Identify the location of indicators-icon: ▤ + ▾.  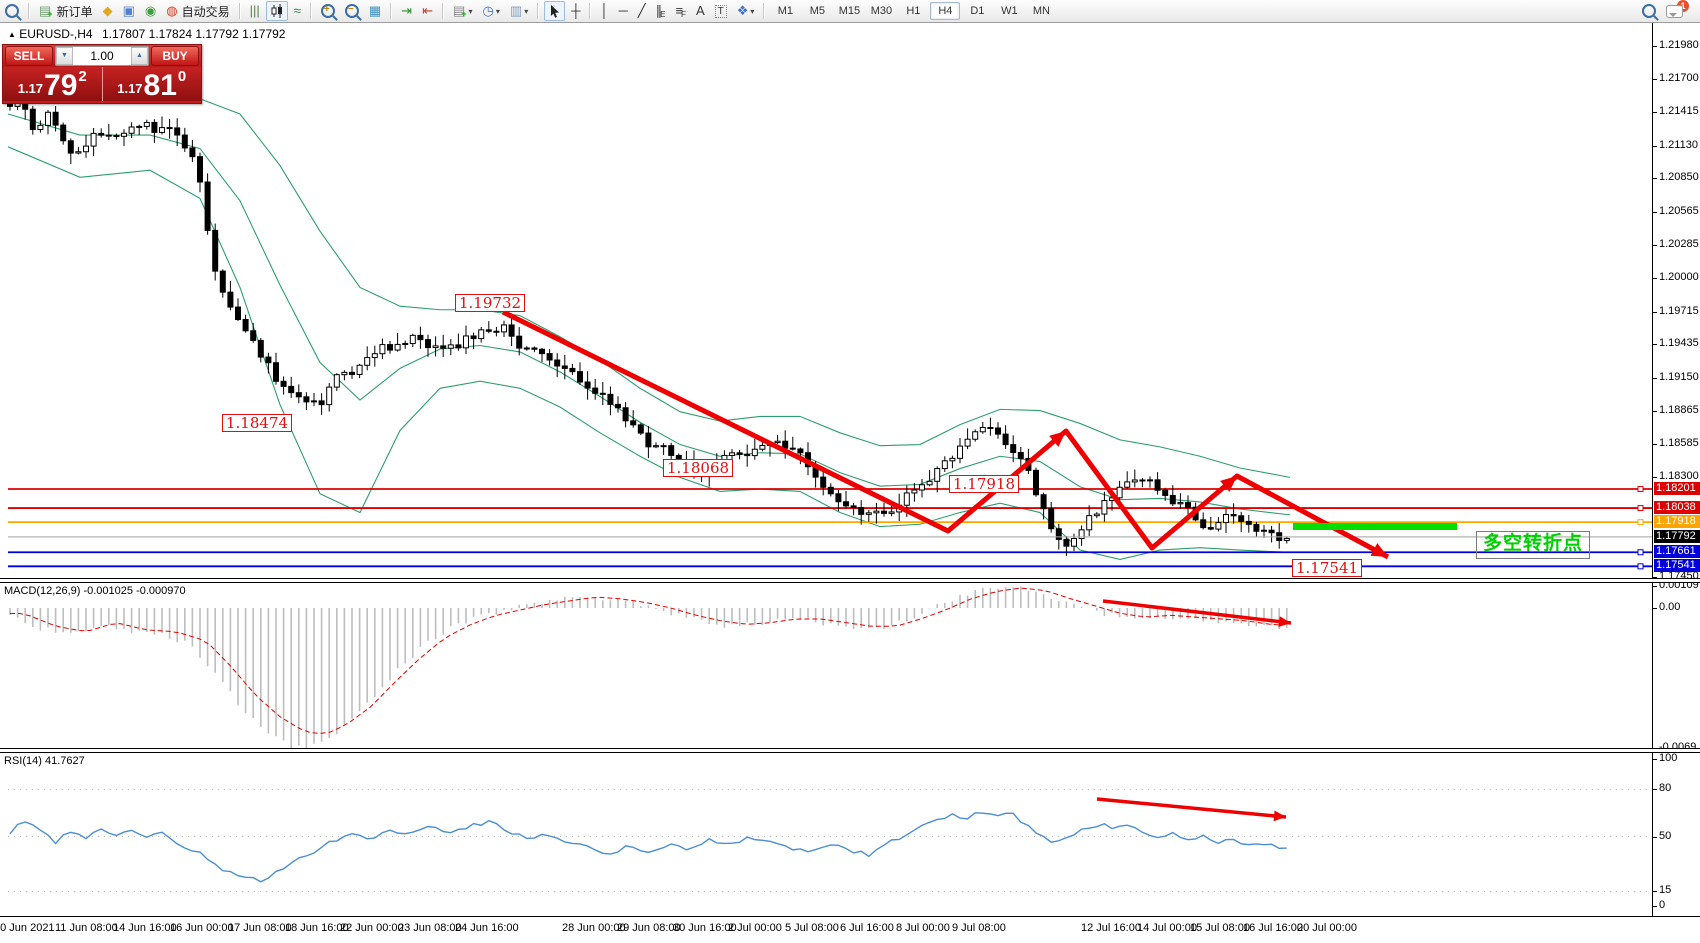
(462, 11).